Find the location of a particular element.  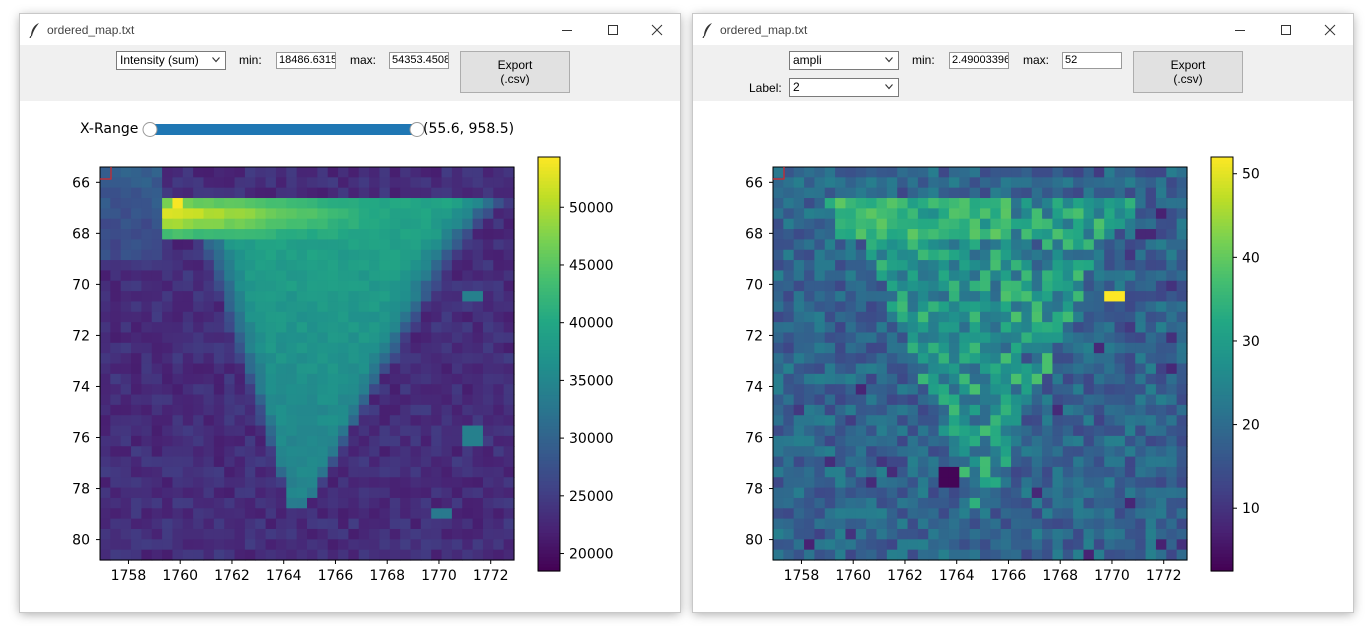

min-input: 2.49003396 is located at coordinates (979, 60).